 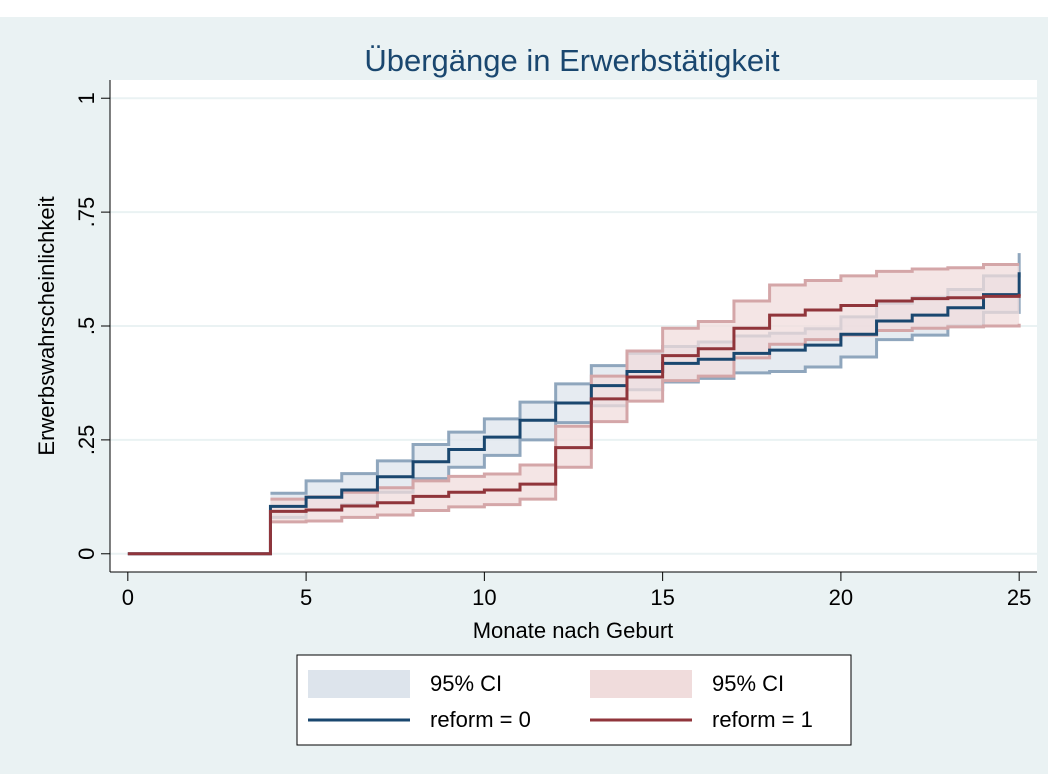 What do you see at coordinates (86, 212) in the screenshot?
I see `y-tick-label: .75` at bounding box center [86, 212].